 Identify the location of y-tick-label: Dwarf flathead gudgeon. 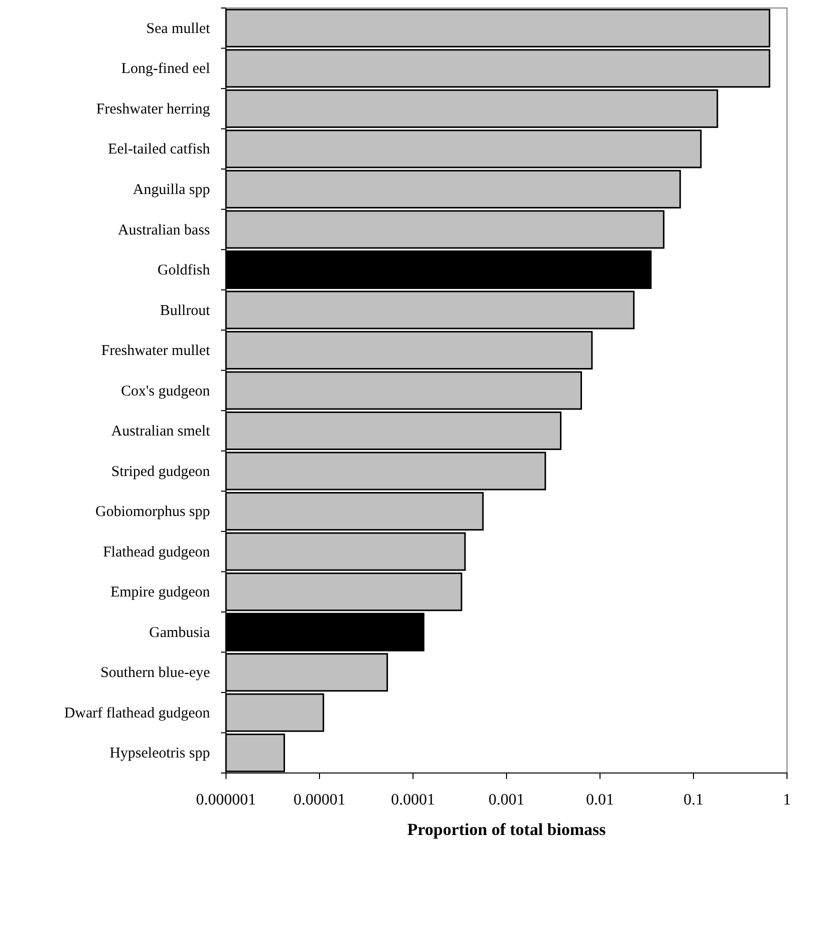
(137, 713).